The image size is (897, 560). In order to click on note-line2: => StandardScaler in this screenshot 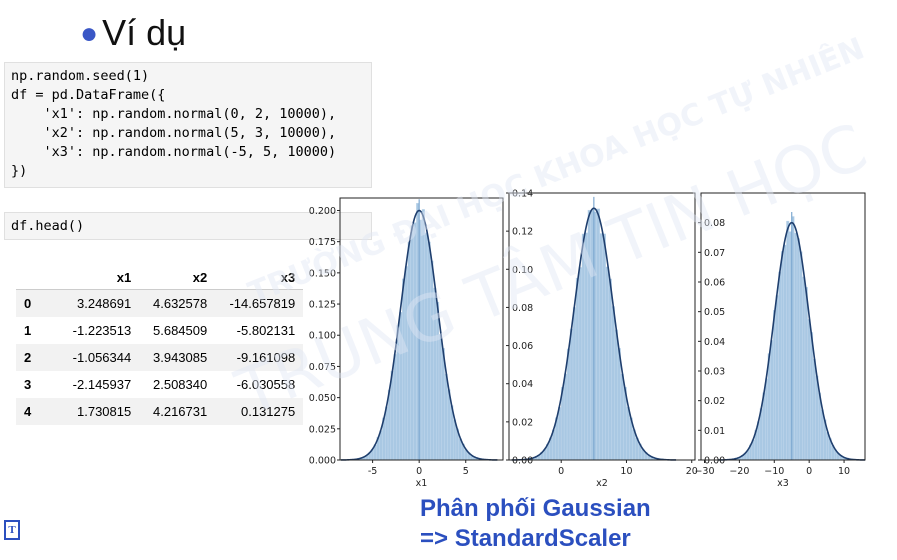, I will do `click(525, 538)`.